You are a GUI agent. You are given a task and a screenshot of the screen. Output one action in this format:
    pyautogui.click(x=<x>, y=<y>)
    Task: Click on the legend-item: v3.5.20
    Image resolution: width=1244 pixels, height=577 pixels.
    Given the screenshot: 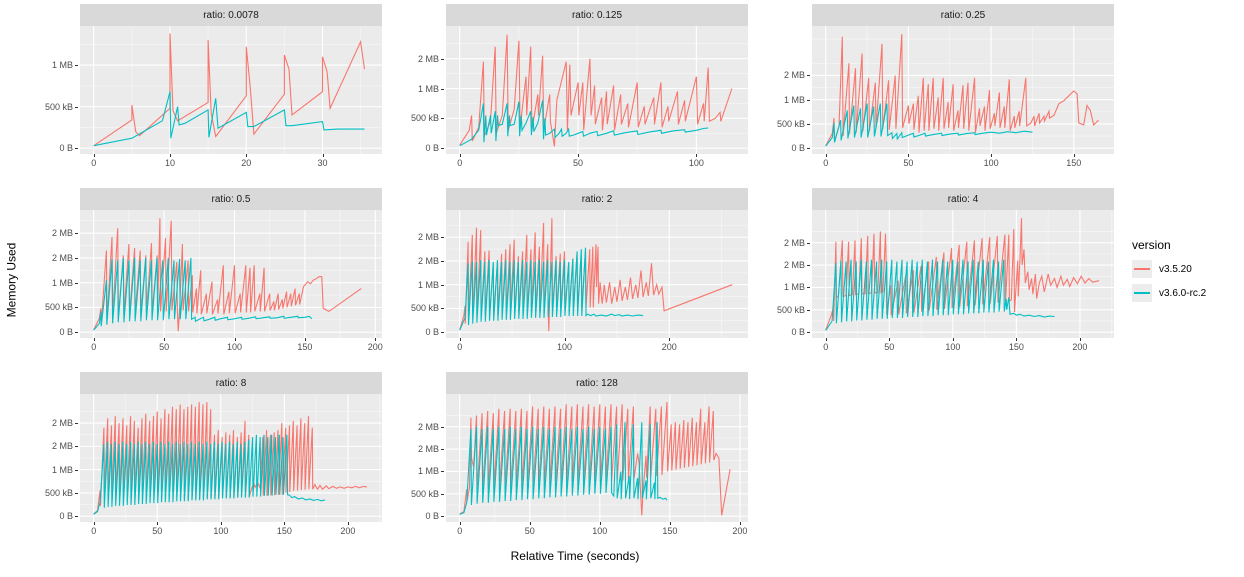 What is the action you would take?
    pyautogui.click(x=1187, y=269)
    